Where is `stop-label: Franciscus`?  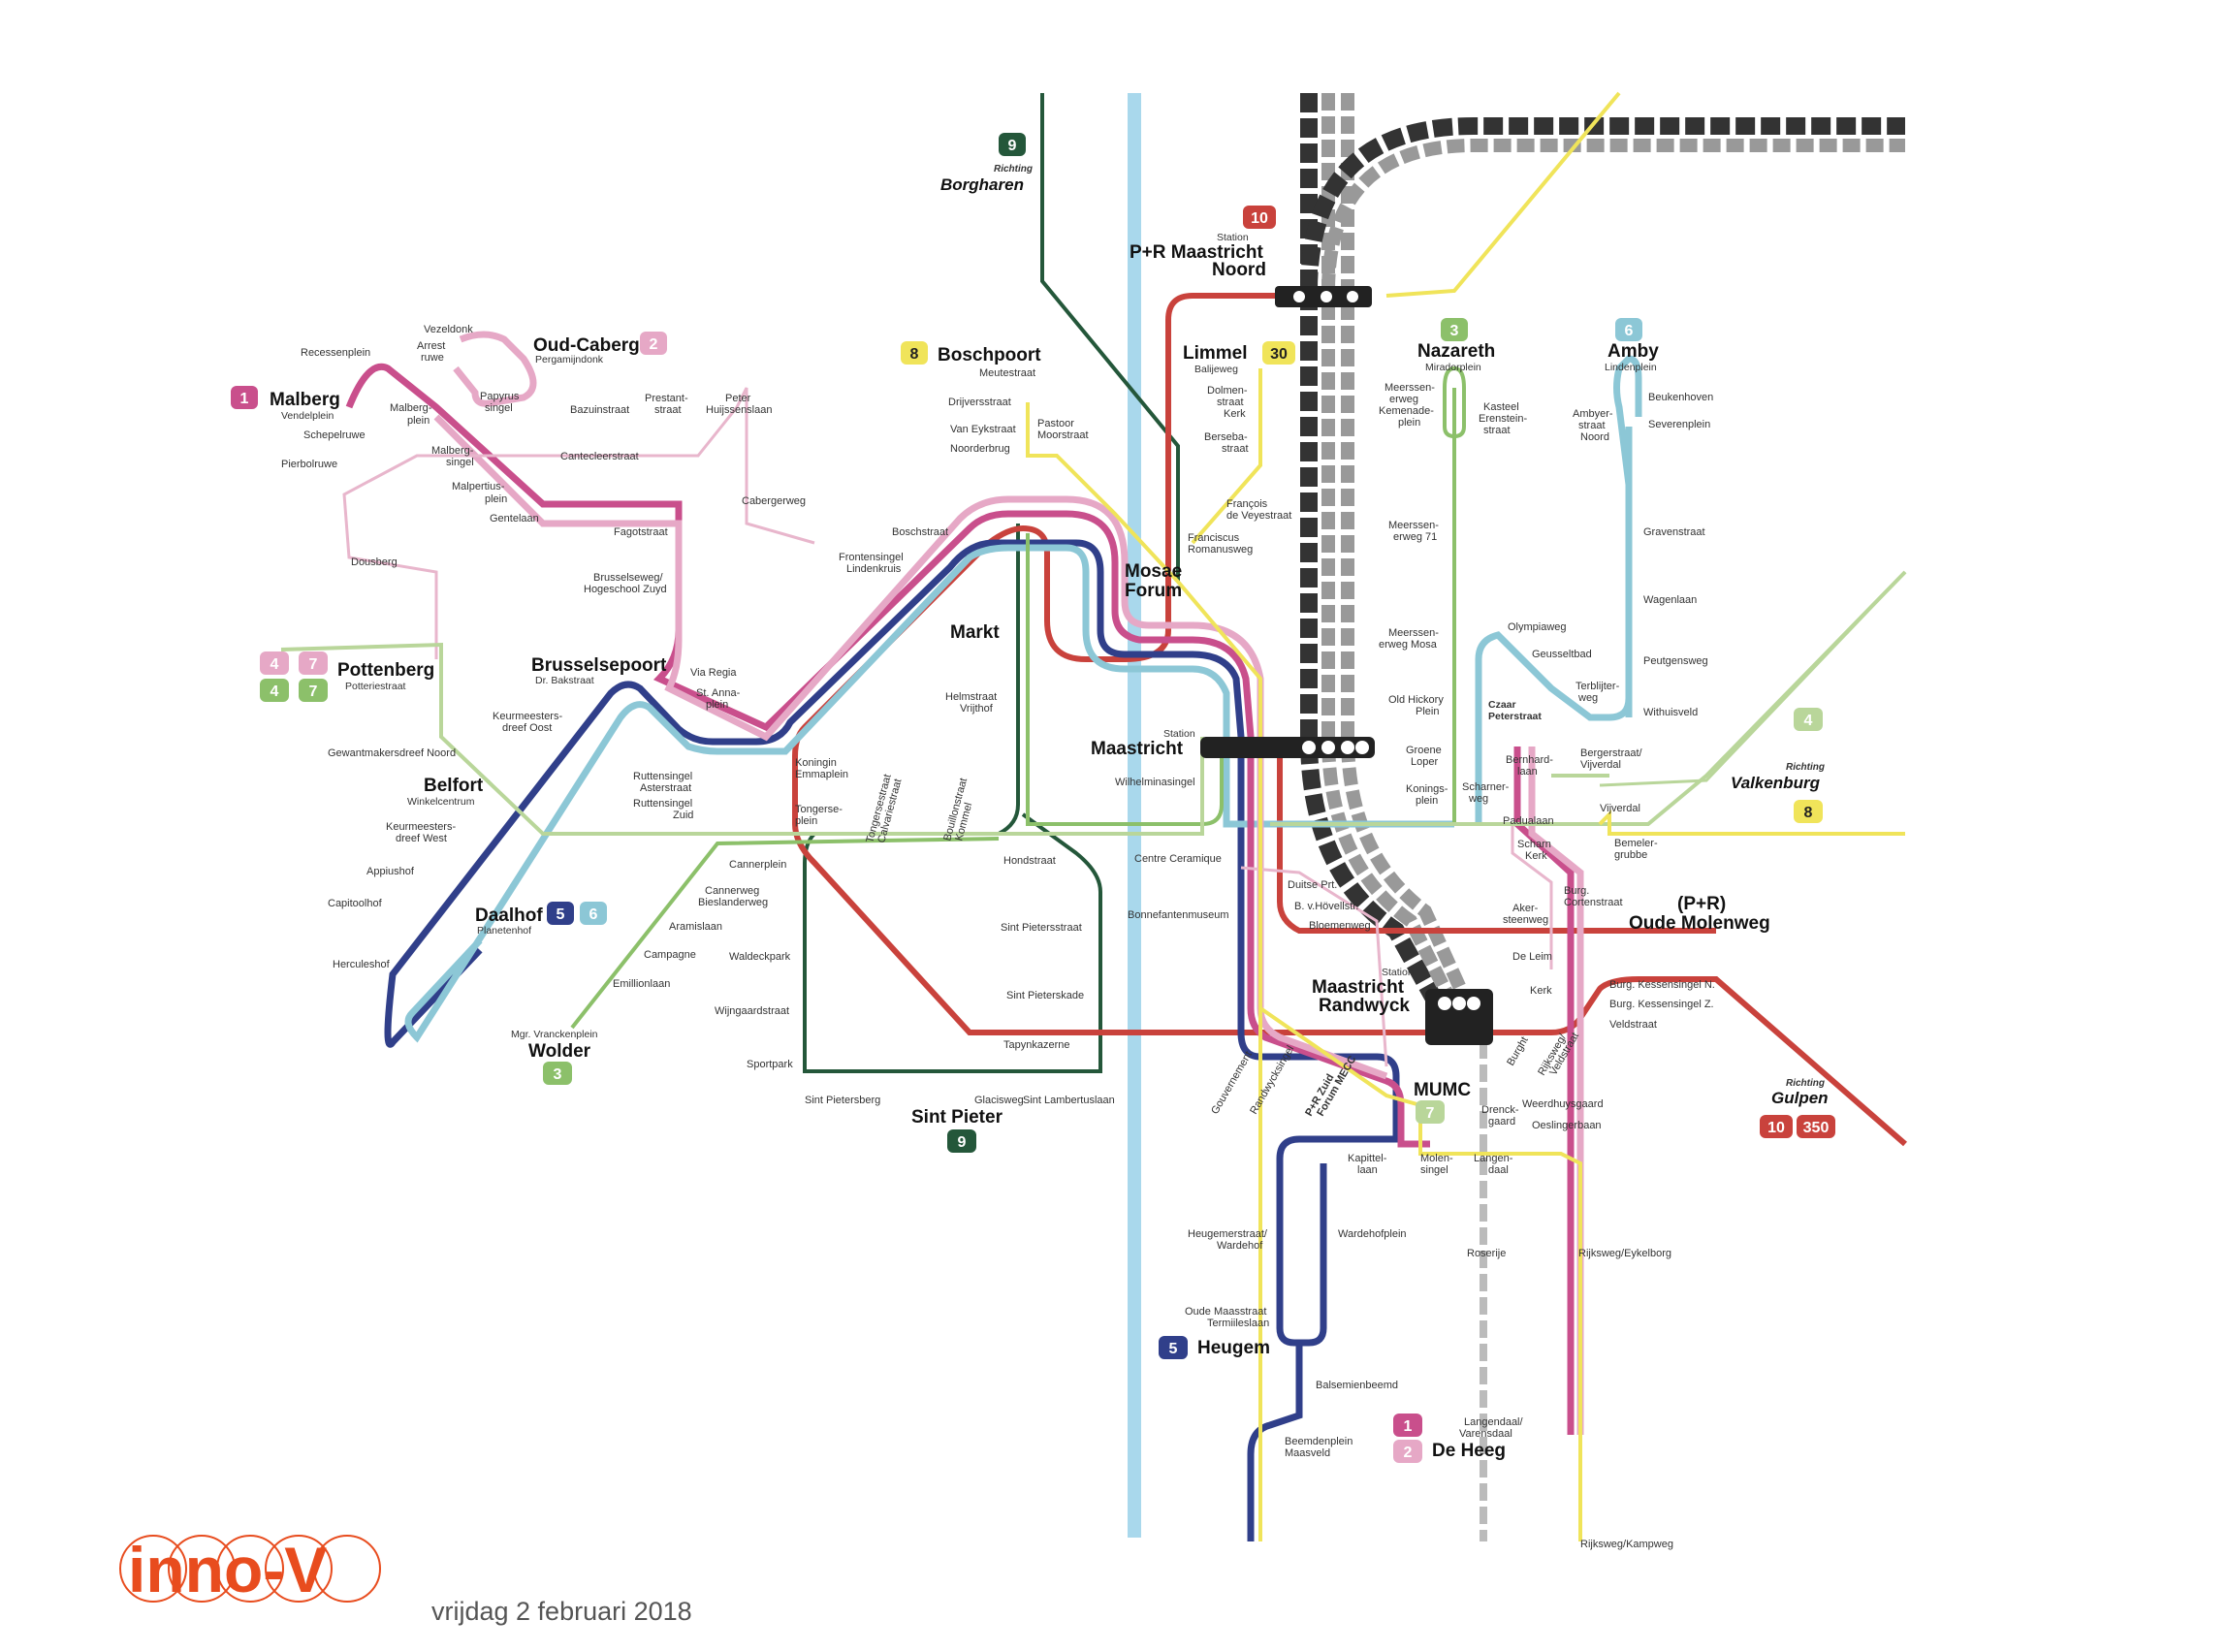 stop-label: Franciscus is located at coordinates (1214, 538).